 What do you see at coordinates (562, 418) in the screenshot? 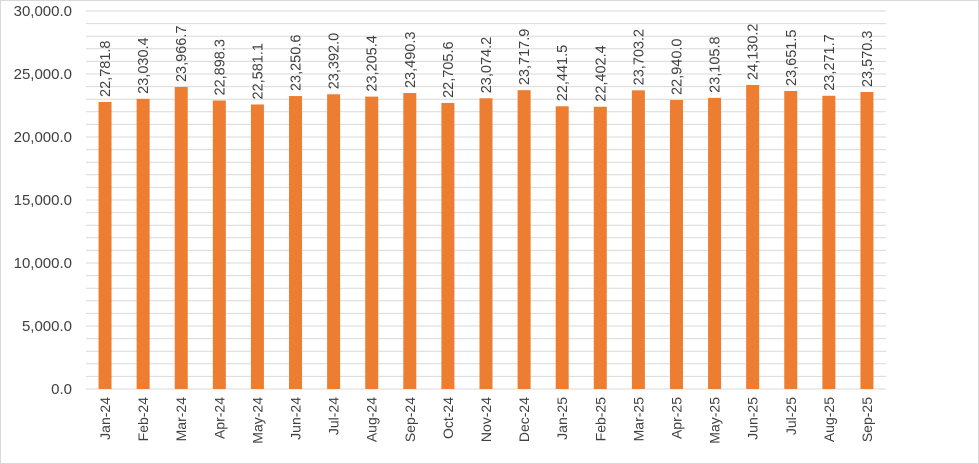
I see `x-tick-label: Jan-25` at bounding box center [562, 418].